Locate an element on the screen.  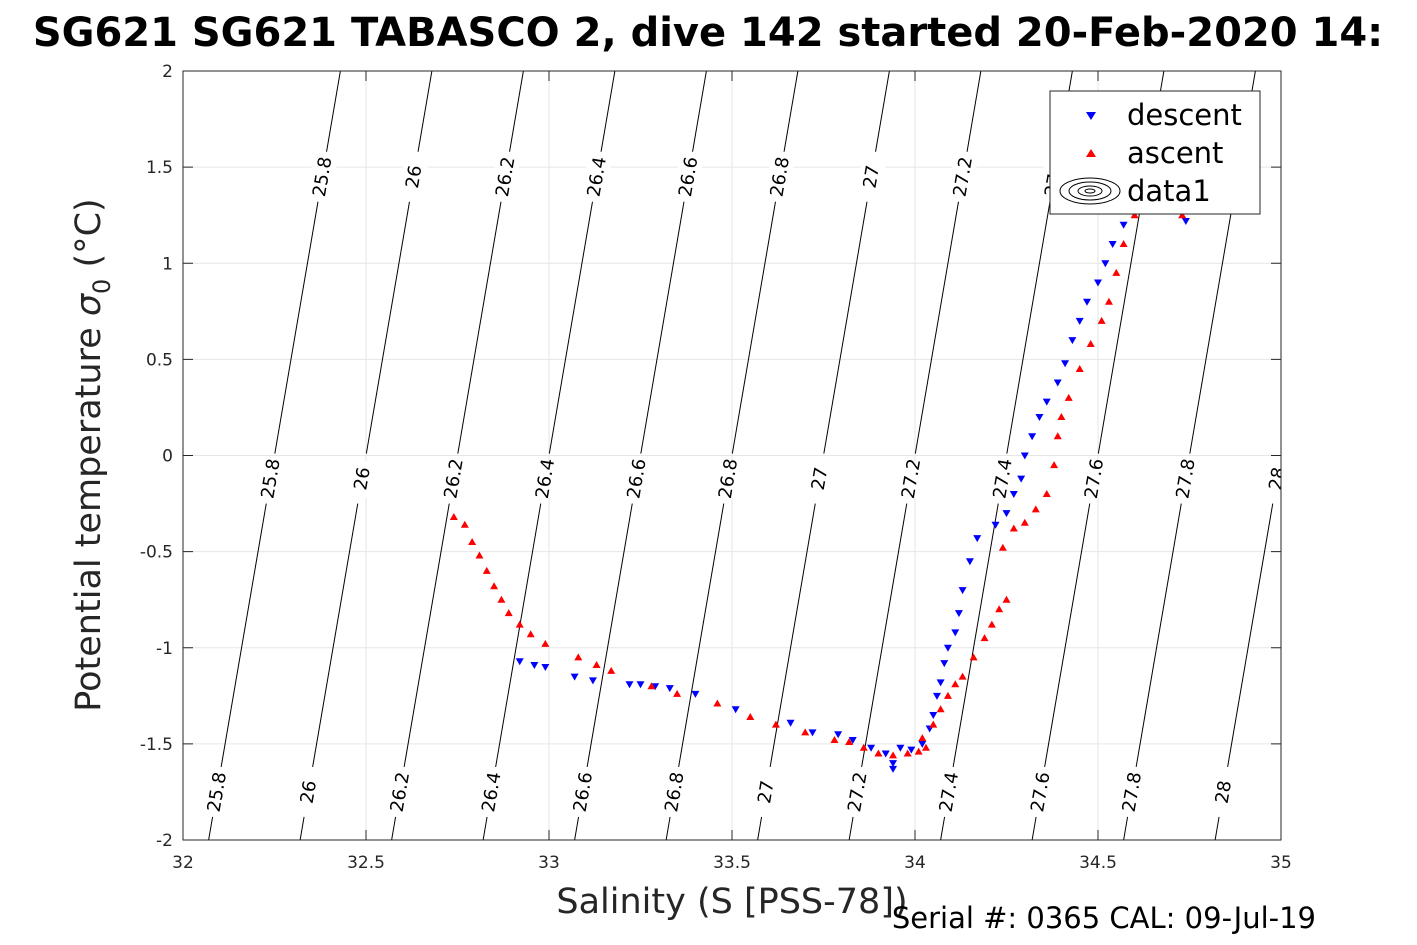
y-axis-label: Potential temperature σ0 (°C) is located at coordinates (92, 454).